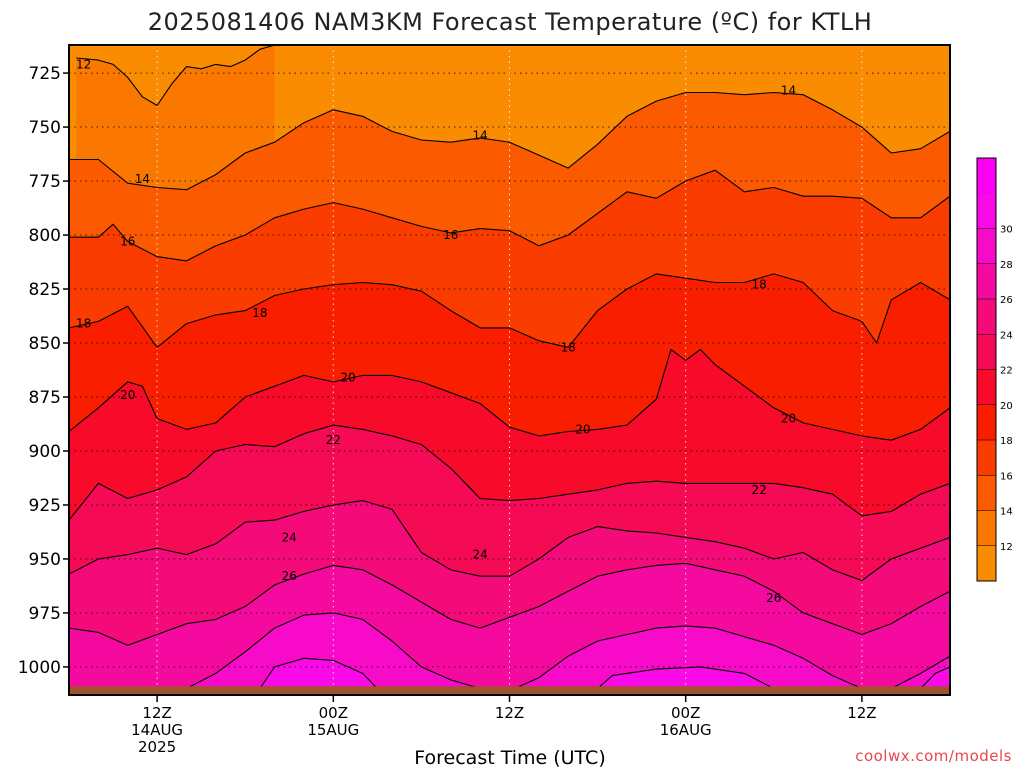 This screenshot has height=768, width=1024. Describe the element at coordinates (39, 668) in the screenshot. I see `y-tick-label: 1000` at that location.